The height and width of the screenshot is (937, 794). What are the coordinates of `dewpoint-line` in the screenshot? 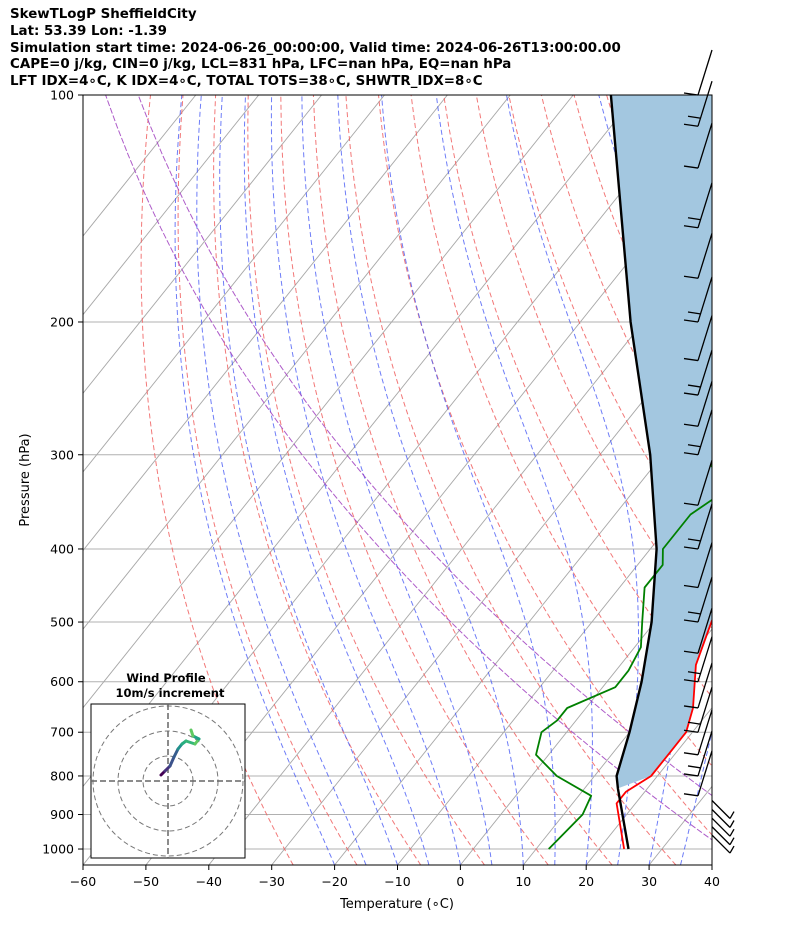 It's located at (623, 655).